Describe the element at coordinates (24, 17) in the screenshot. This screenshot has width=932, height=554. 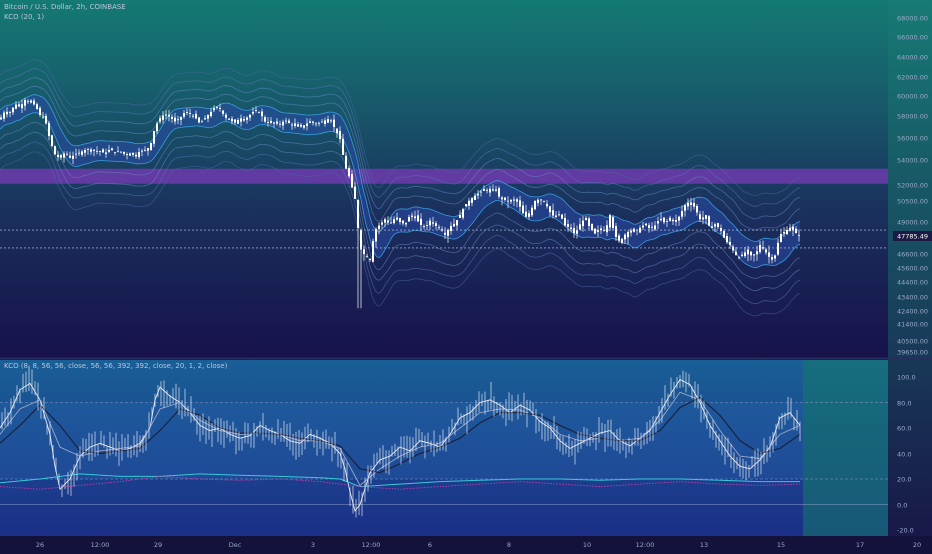
I see `top-indicator-label: KCO (20, 1)` at that location.